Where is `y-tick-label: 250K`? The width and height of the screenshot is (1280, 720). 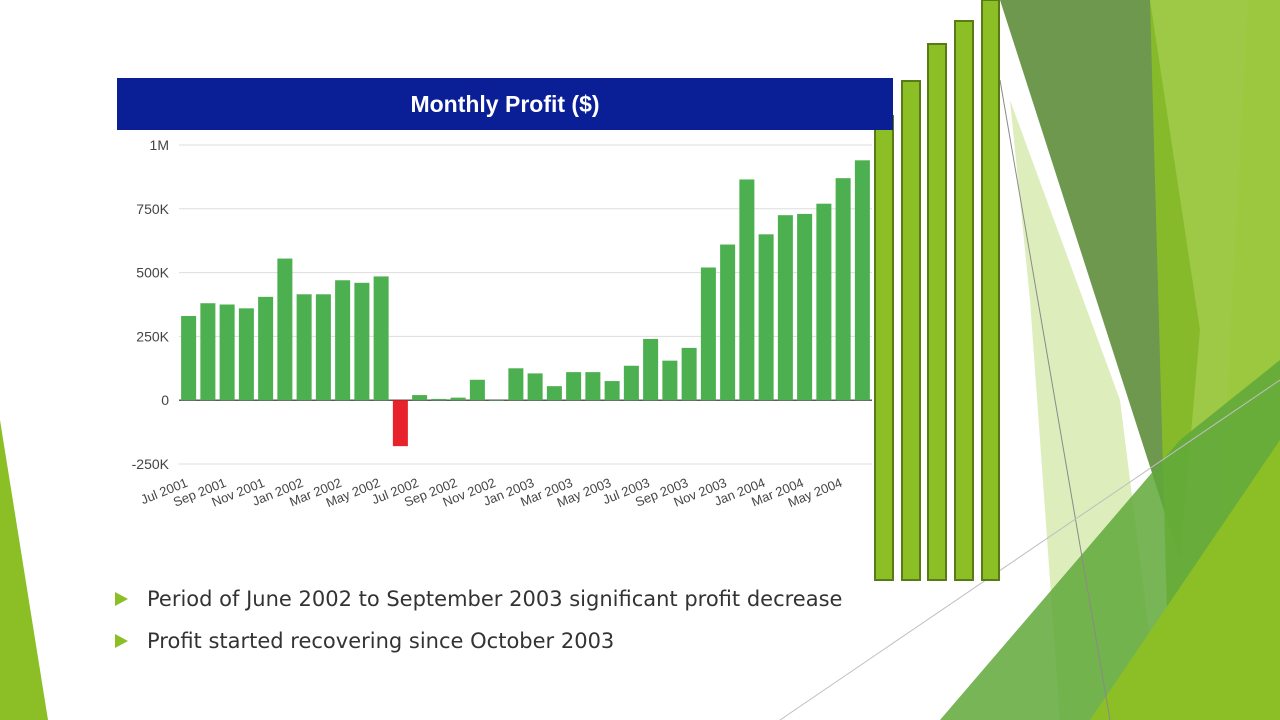
y-tick-label: 250K is located at coordinates (152, 336).